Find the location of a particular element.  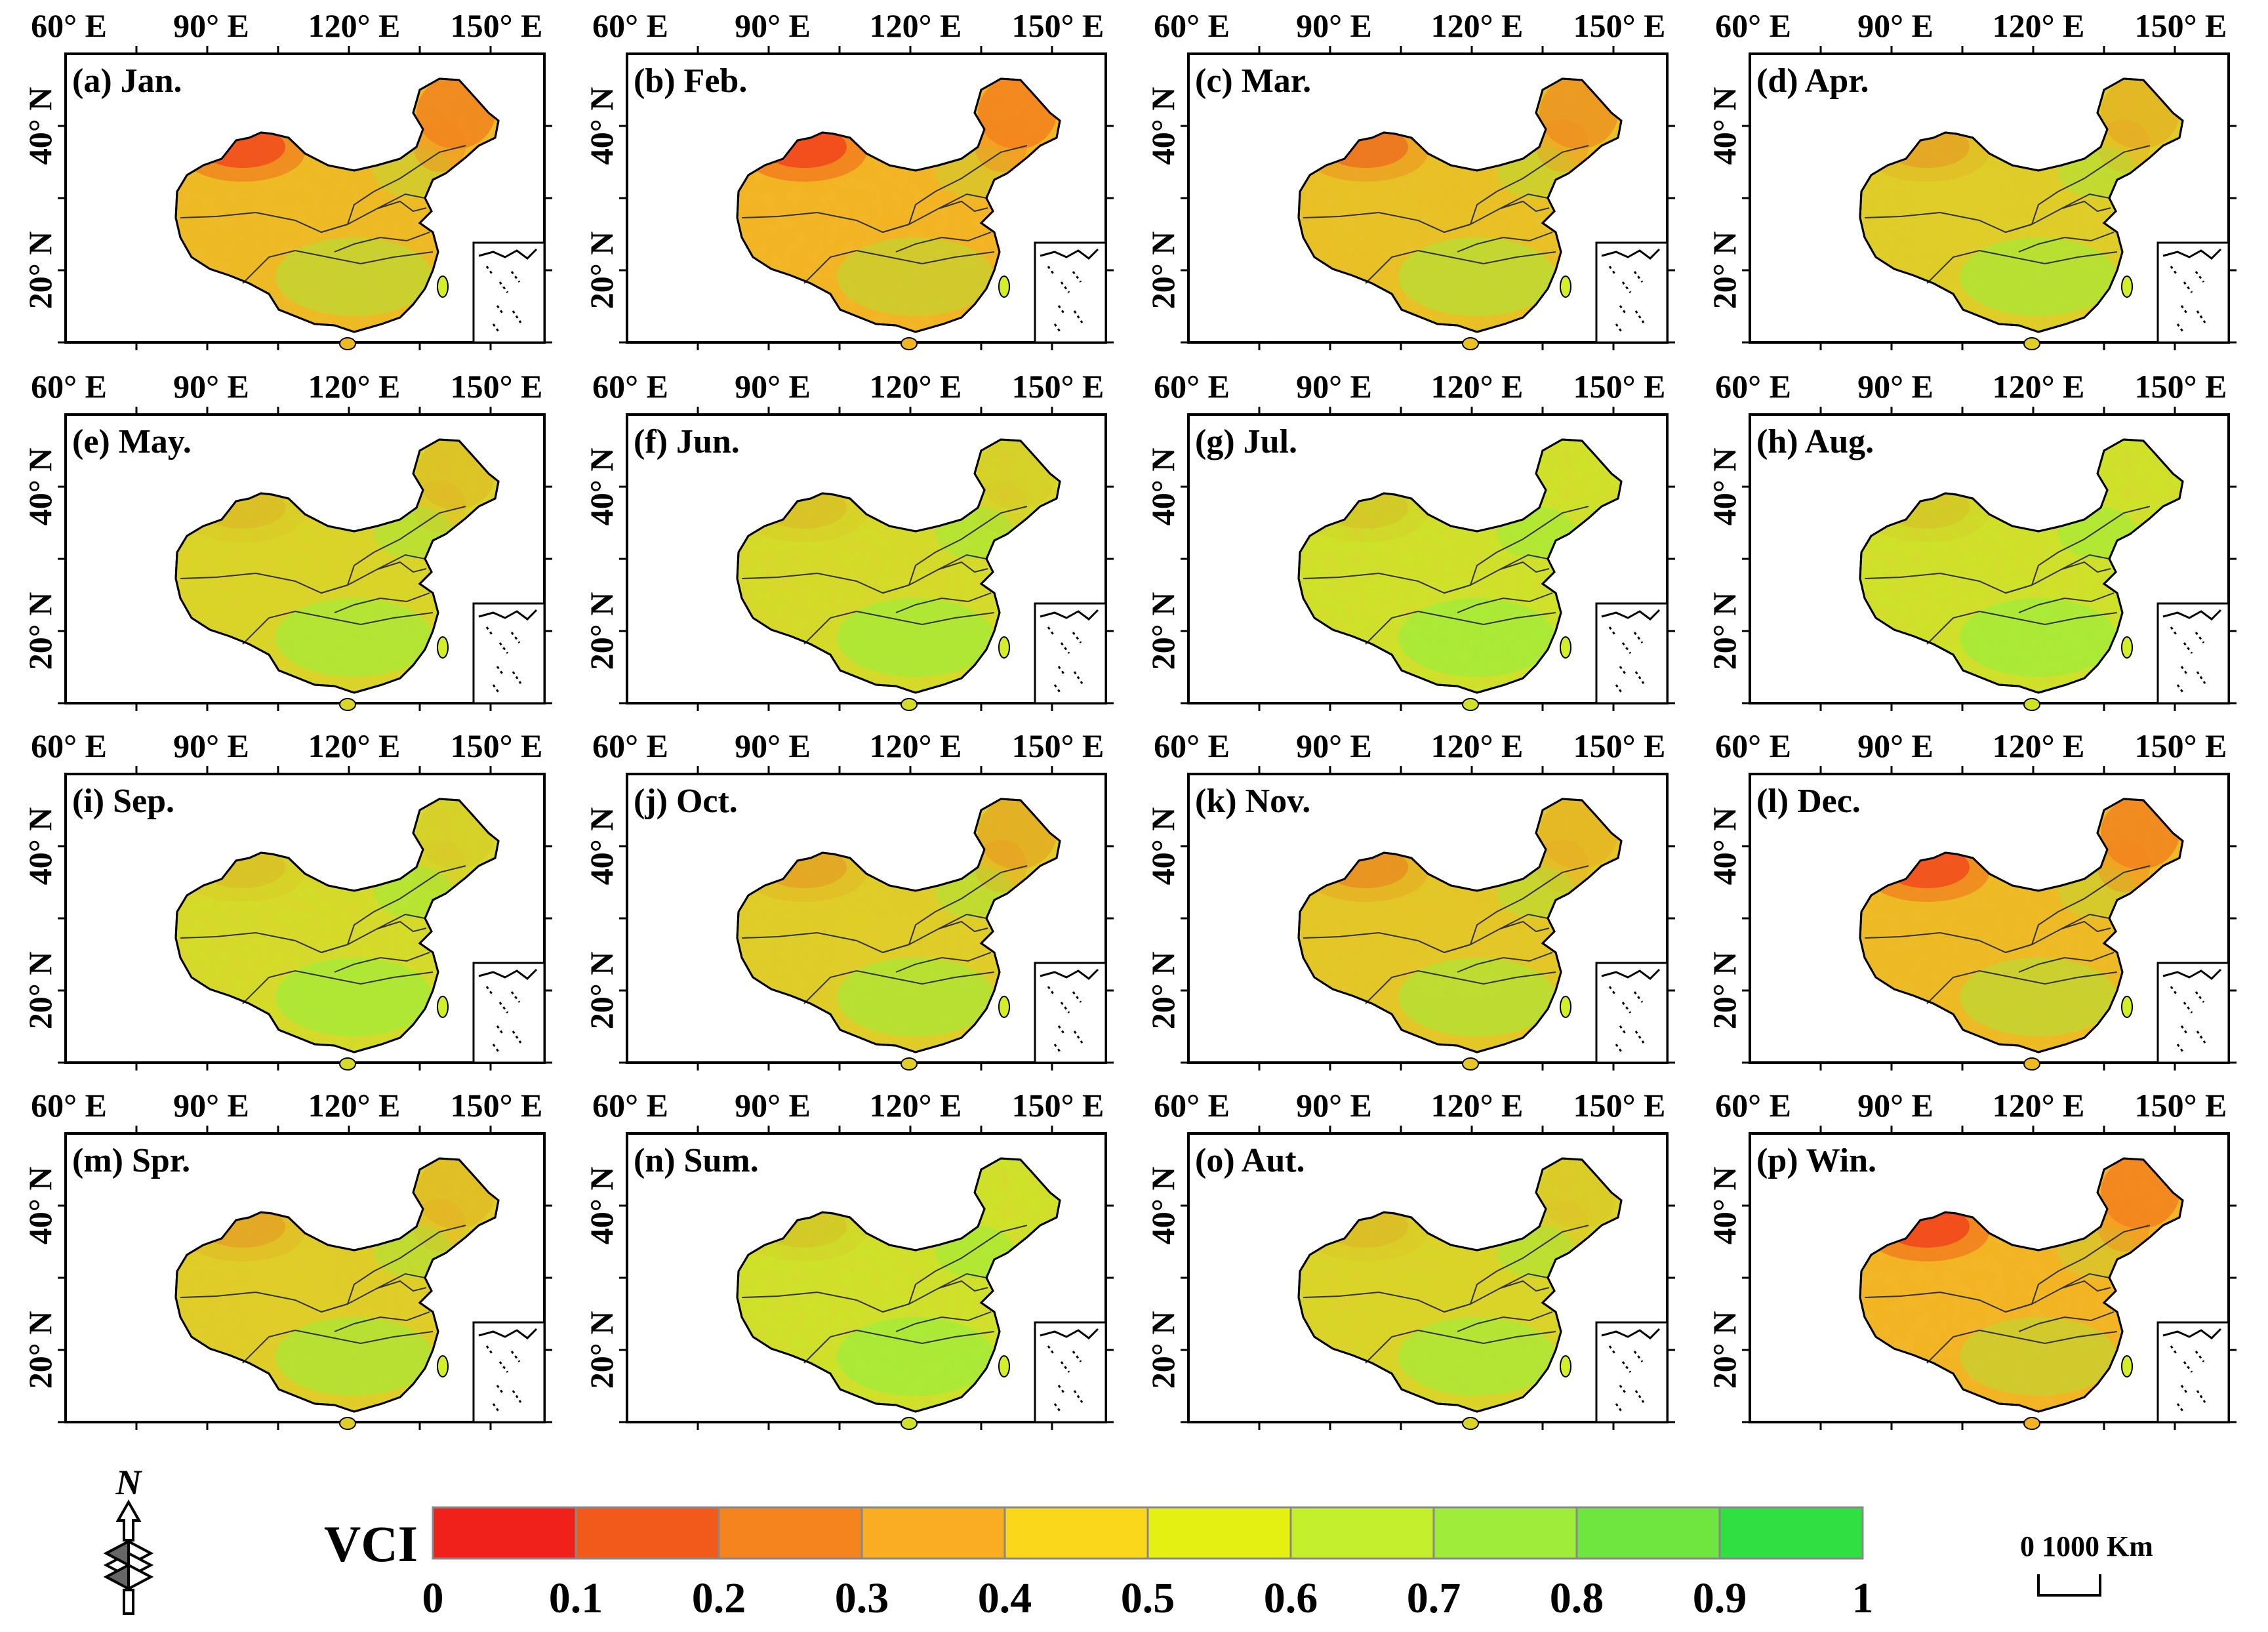

legend-tick-label: 1 is located at coordinates (1863, 1598).